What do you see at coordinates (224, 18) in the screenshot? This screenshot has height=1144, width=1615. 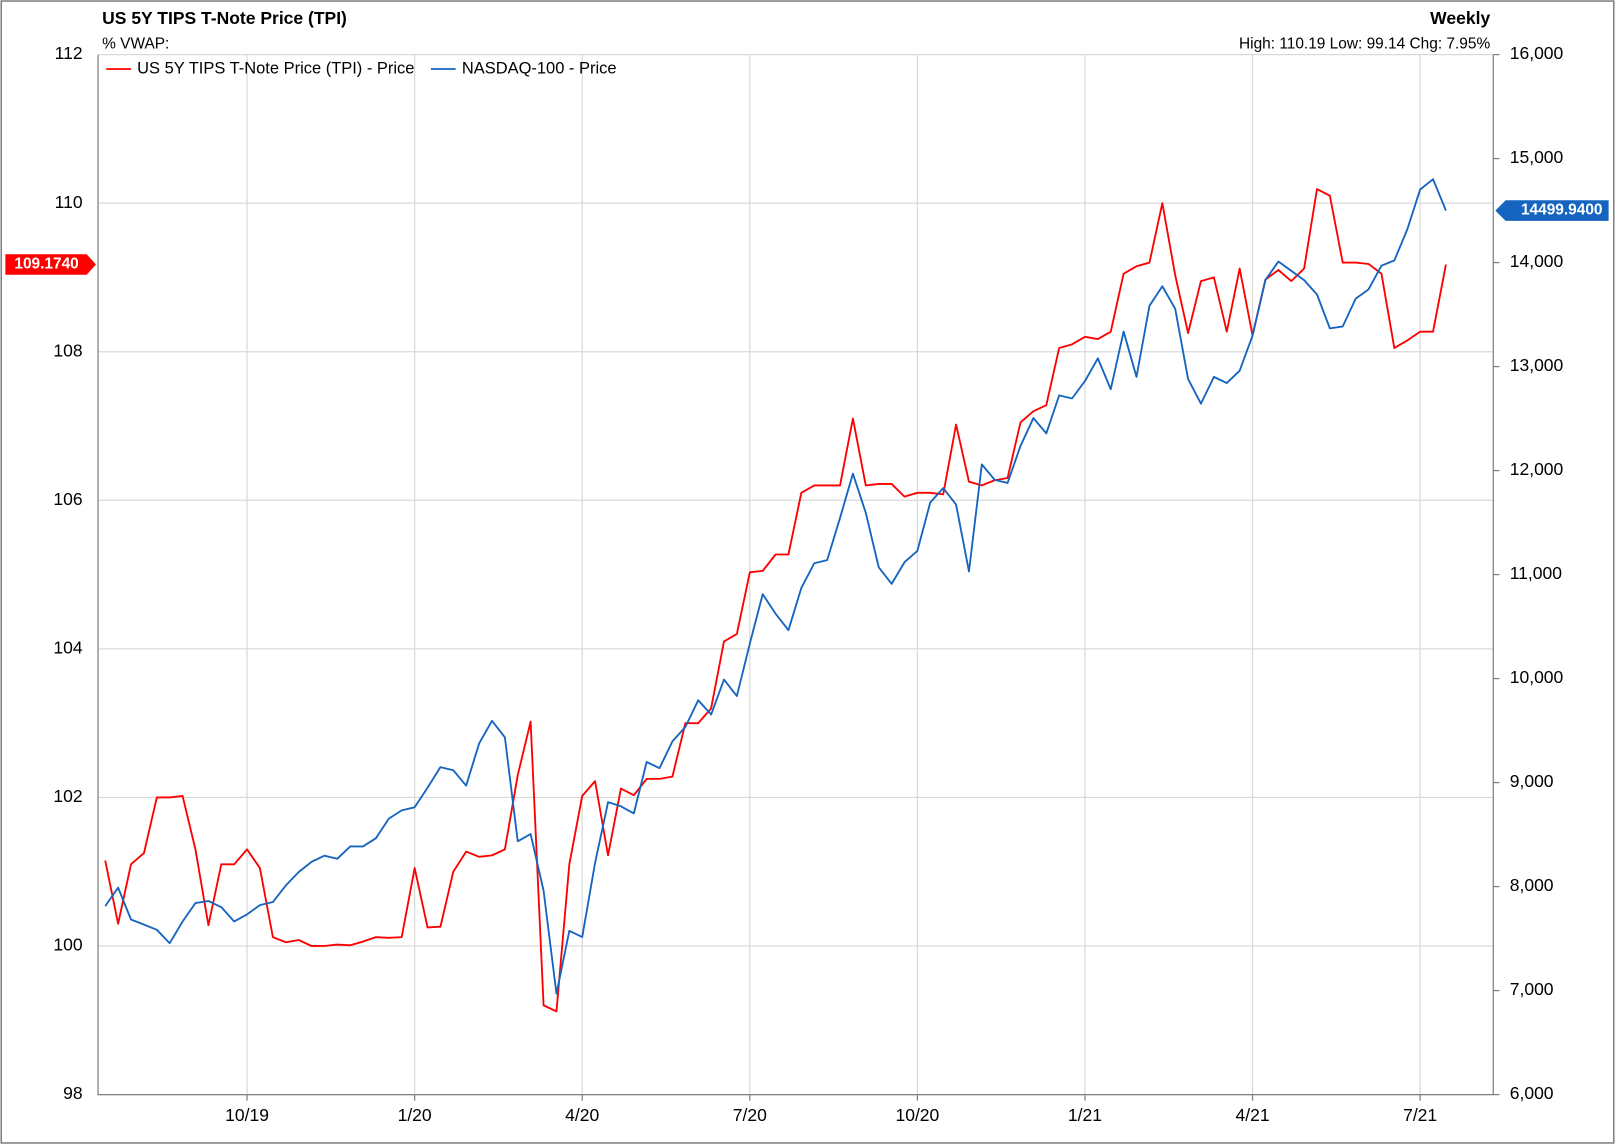 I see `chart-title: US 5Y TIPS T-Note Price (TPI)` at bounding box center [224, 18].